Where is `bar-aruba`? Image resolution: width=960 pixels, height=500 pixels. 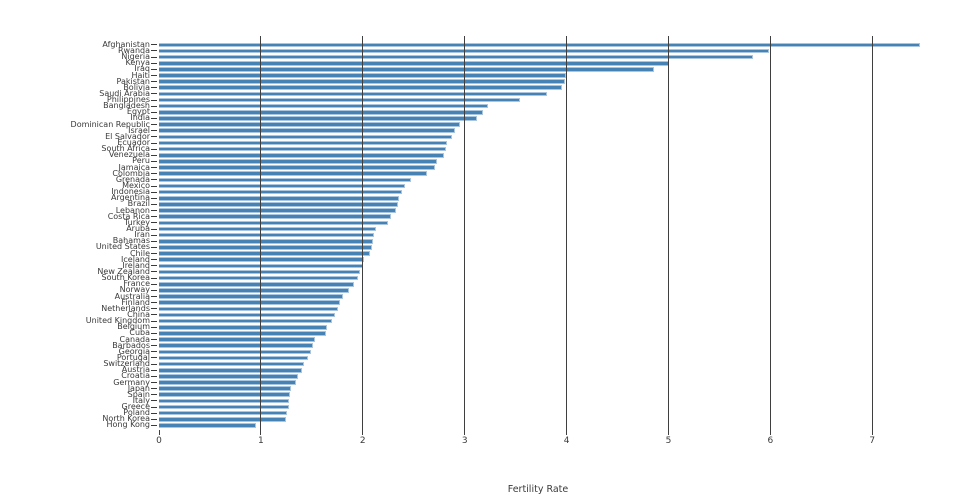 bar-aruba is located at coordinates (268, 229).